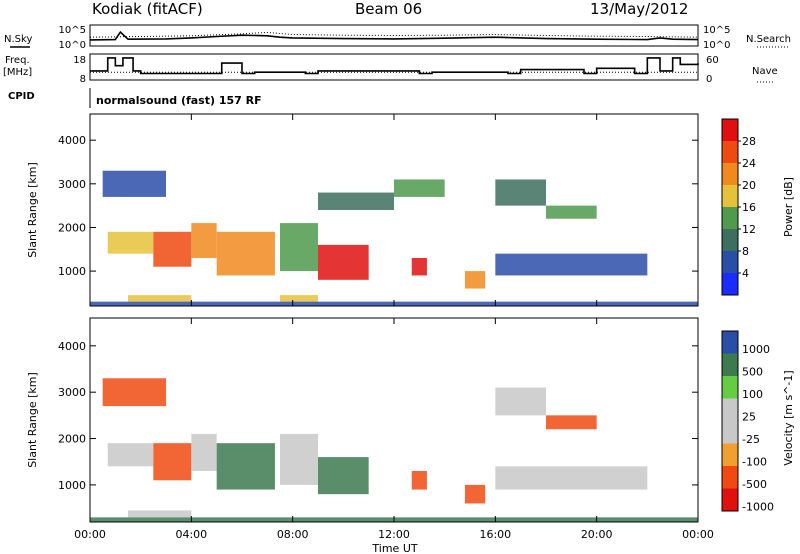 Image resolution: width=800 pixels, height=554 pixels. I want to click on velocity-cbtick-7: -1000, so click(758, 507).